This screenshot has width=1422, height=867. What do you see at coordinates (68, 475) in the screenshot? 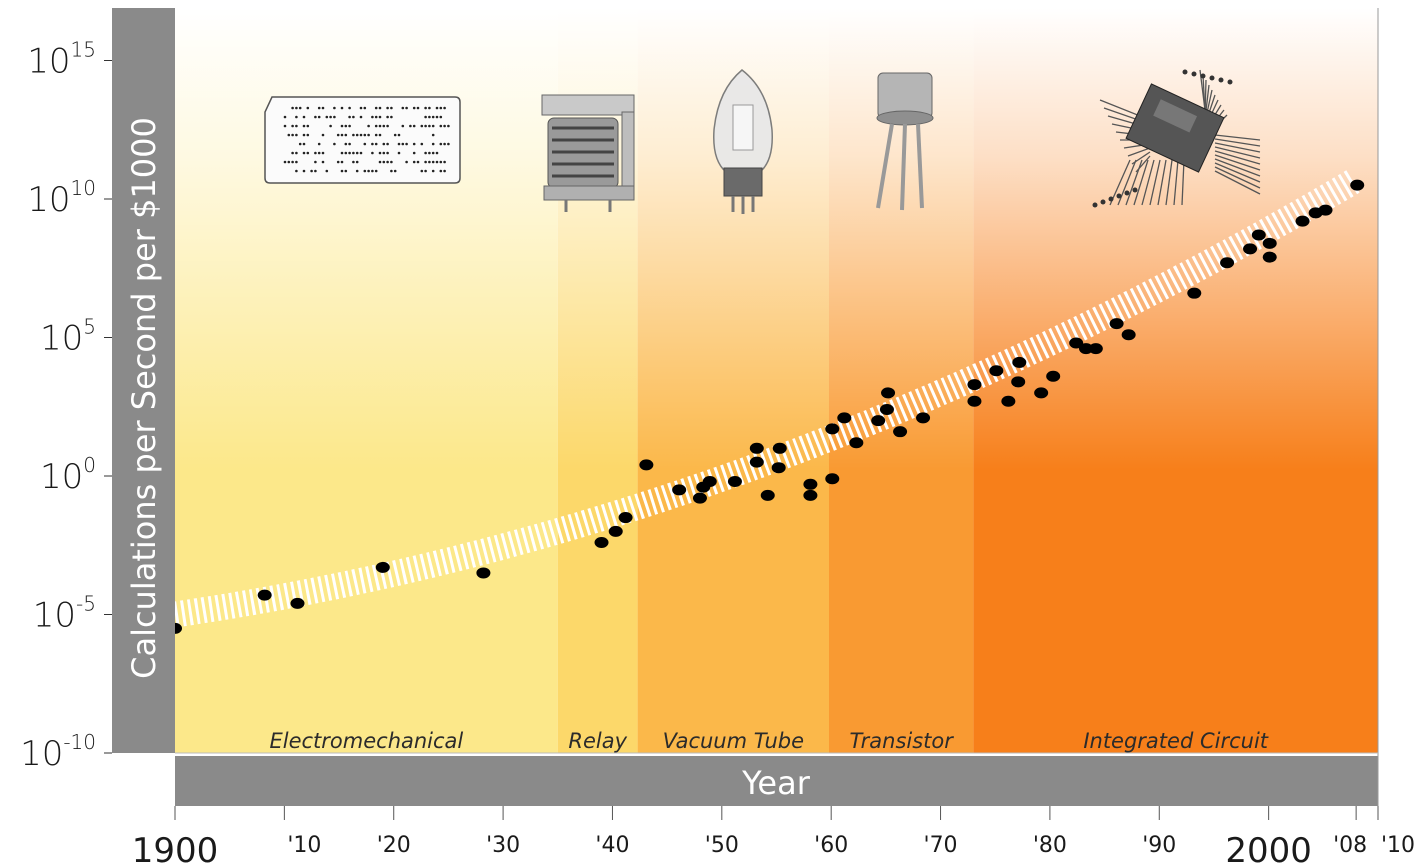
I see `y-tick-label: 10⁰` at bounding box center [68, 475].